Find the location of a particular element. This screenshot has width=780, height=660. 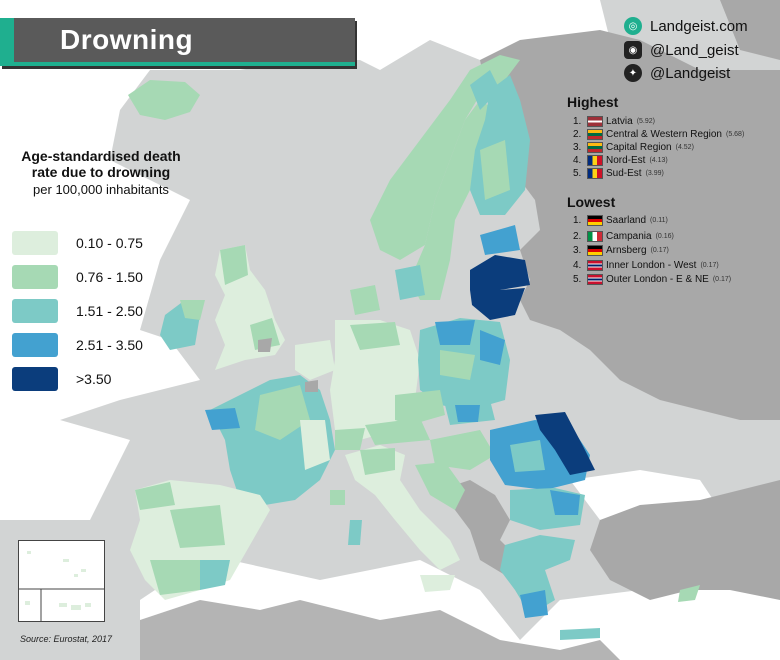

title-accent is located at coordinates (7, 42).